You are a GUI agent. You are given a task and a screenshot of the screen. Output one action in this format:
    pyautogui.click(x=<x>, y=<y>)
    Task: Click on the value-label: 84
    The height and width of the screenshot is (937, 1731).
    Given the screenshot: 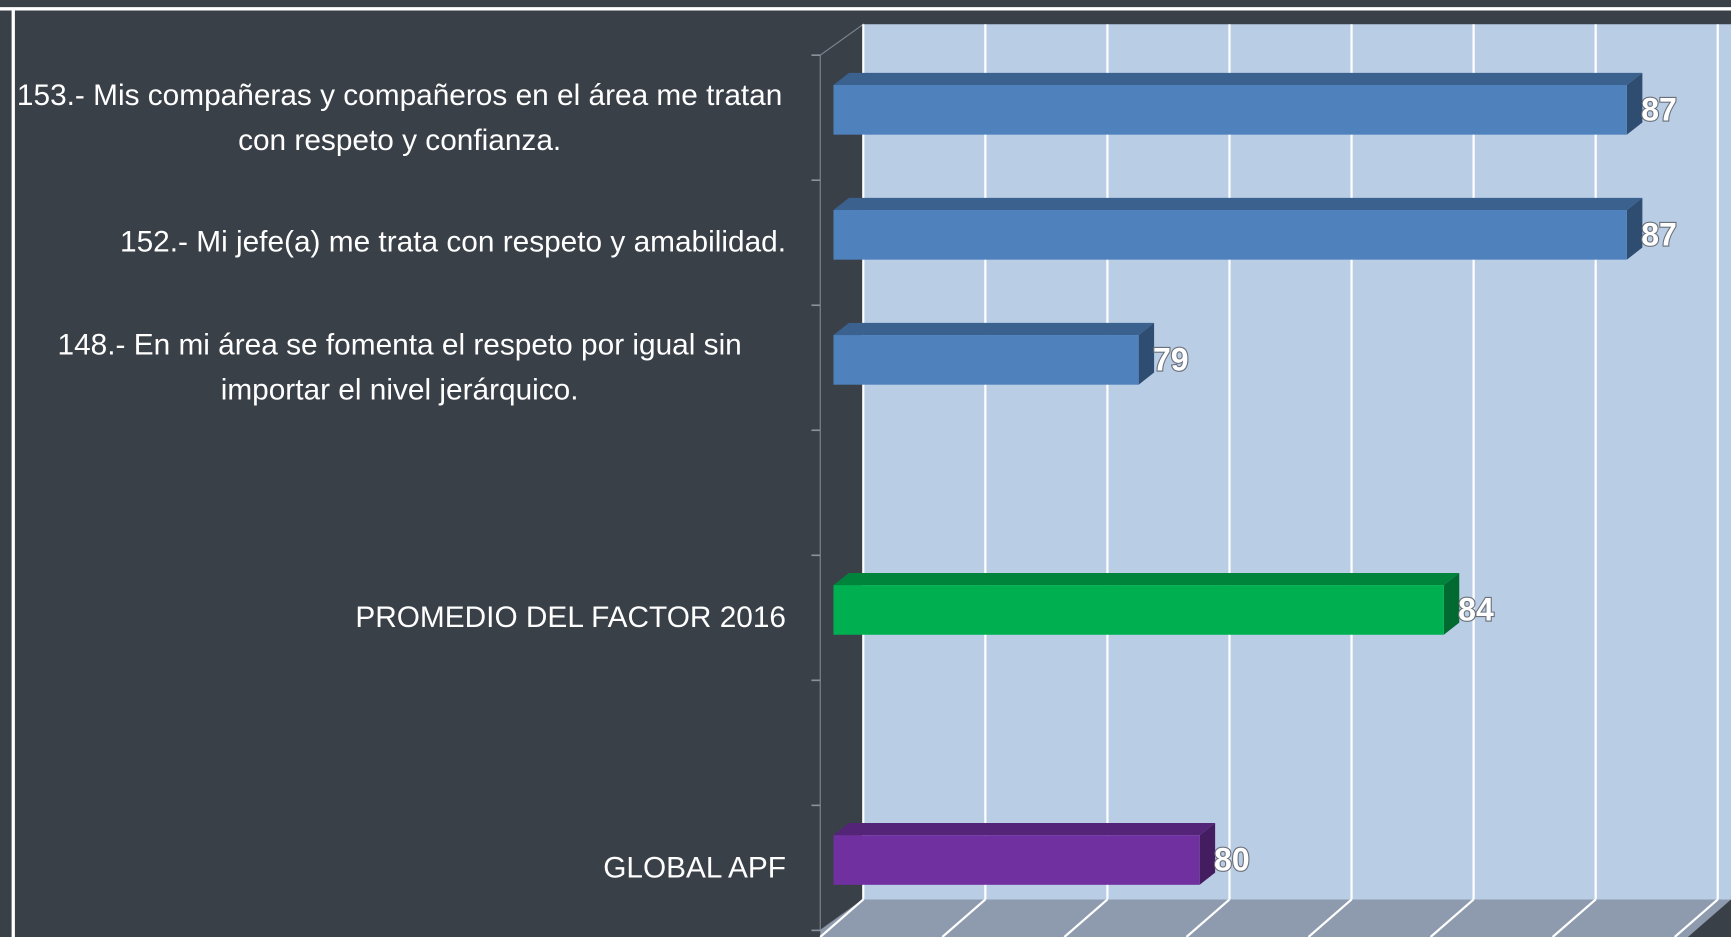 What is the action you would take?
    pyautogui.click(x=1476, y=610)
    